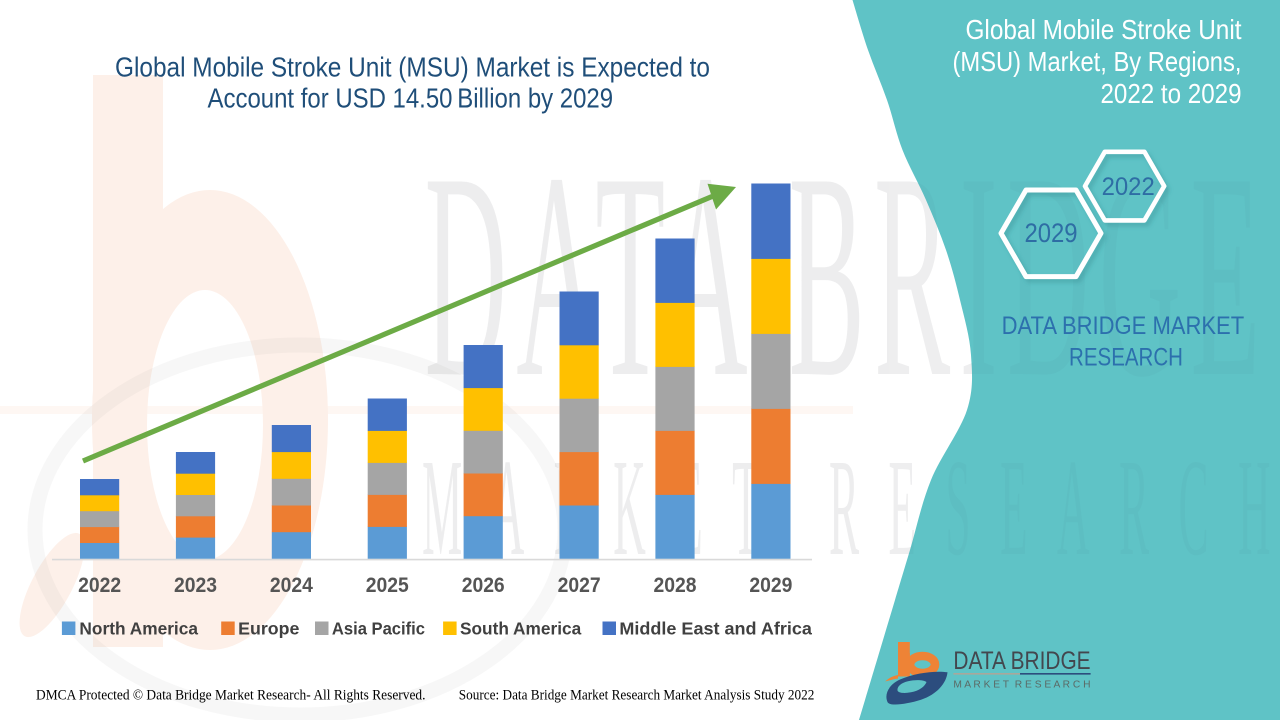  What do you see at coordinates (675, 585) in the screenshot?
I see `svg-text: 2028` at bounding box center [675, 585].